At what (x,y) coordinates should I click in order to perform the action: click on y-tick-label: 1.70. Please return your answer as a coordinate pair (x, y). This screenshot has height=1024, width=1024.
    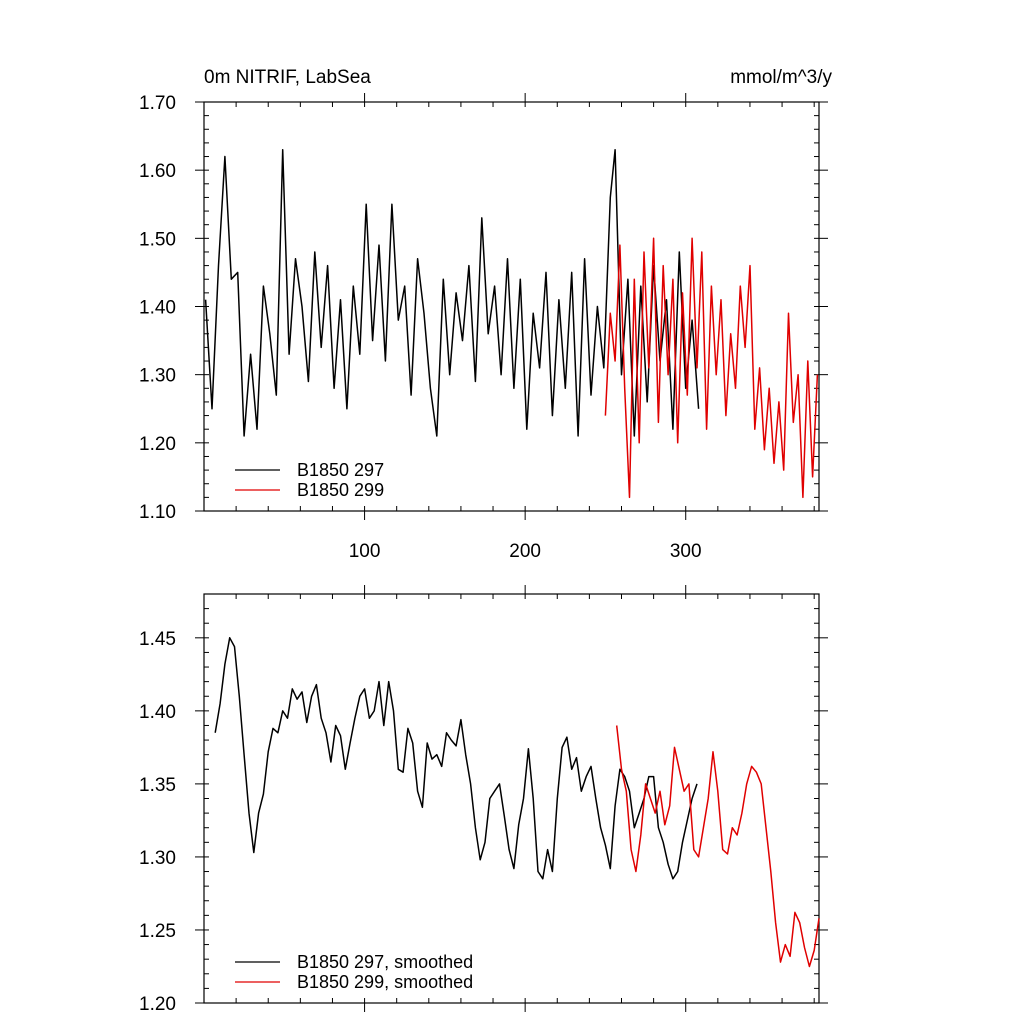
    Looking at the image, I should click on (157, 103).